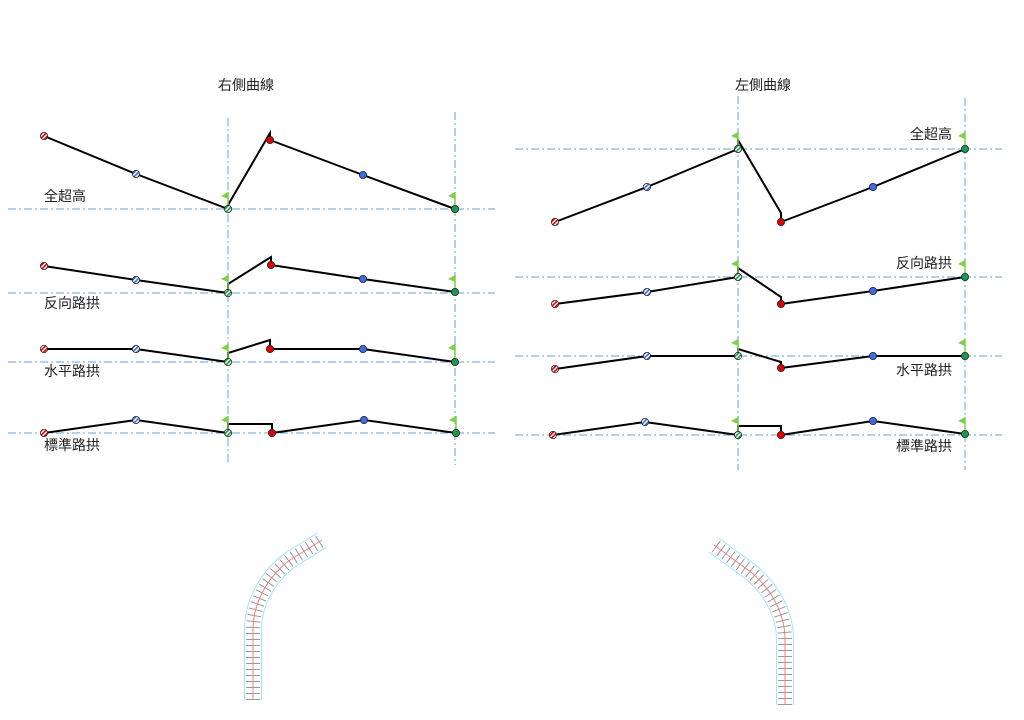  Describe the element at coordinates (763, 86) in the screenshot. I see `left-curve-title: 左側曲線` at that location.